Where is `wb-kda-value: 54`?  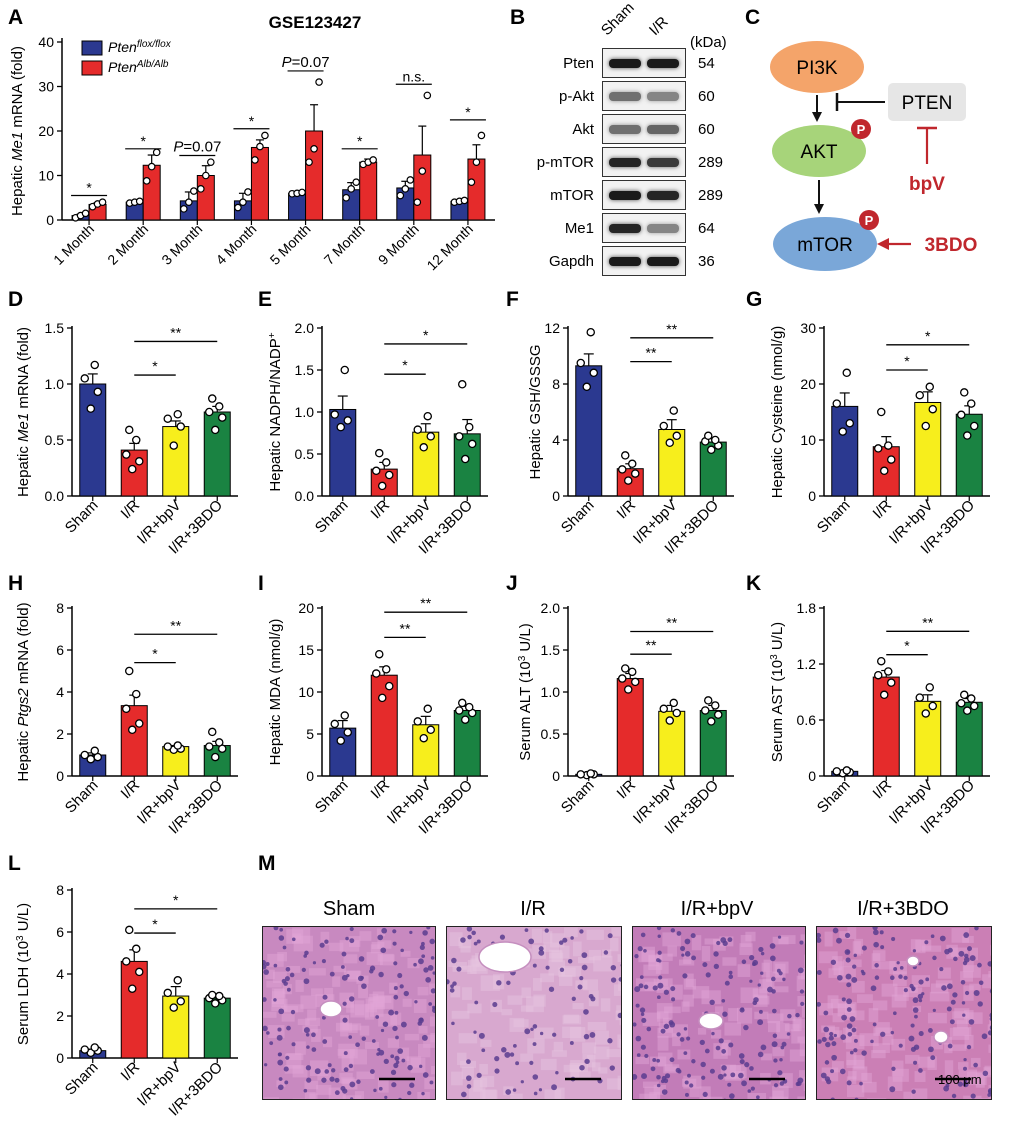
wb-kda-value: 54 is located at coordinates (706, 63).